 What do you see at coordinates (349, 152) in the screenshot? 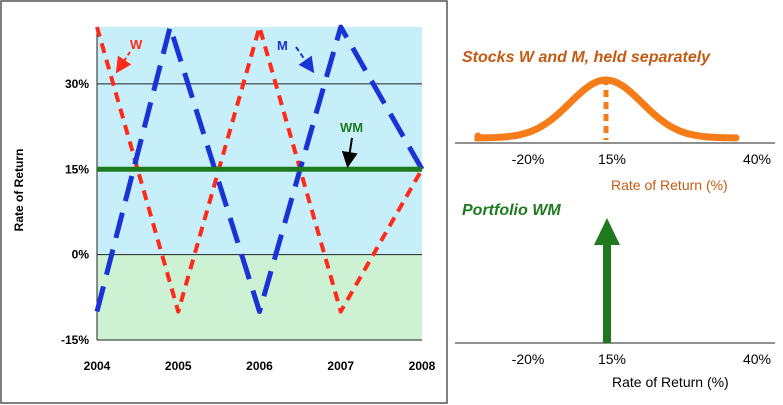
I see `series-arrow-wm` at bounding box center [349, 152].